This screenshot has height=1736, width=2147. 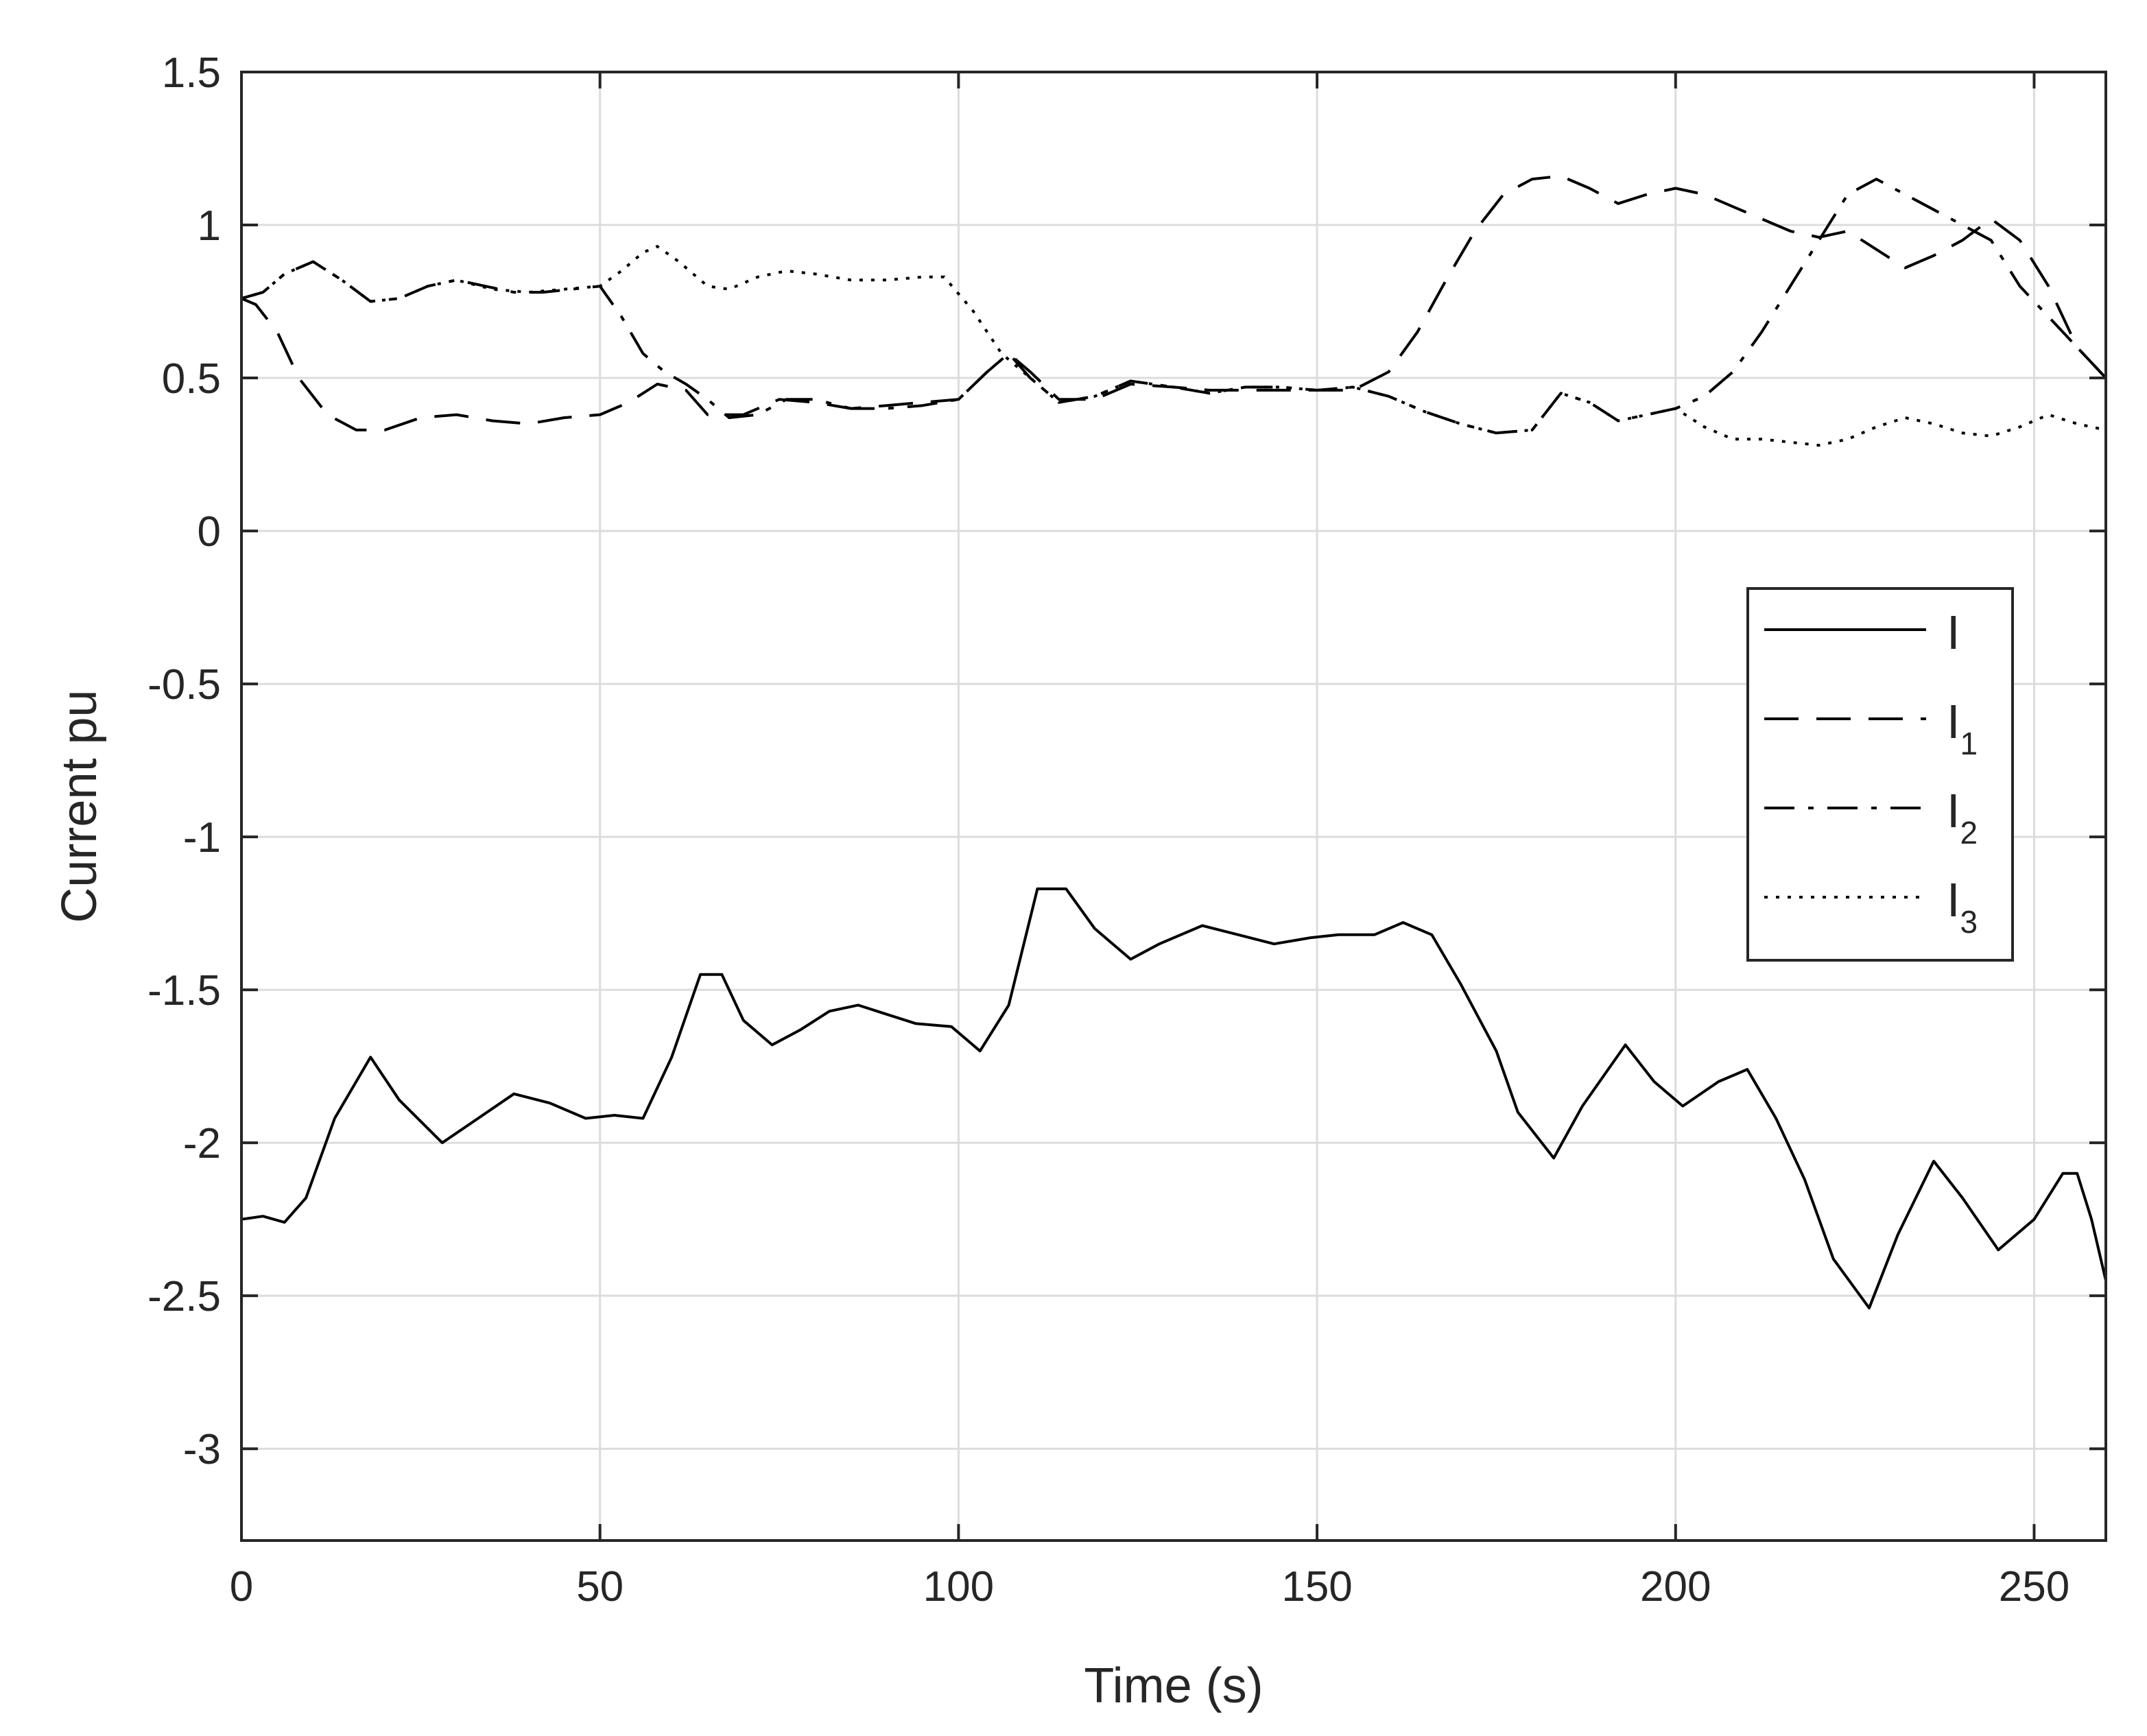 I want to click on x-tick-label: 150, so click(x=1316, y=1586).